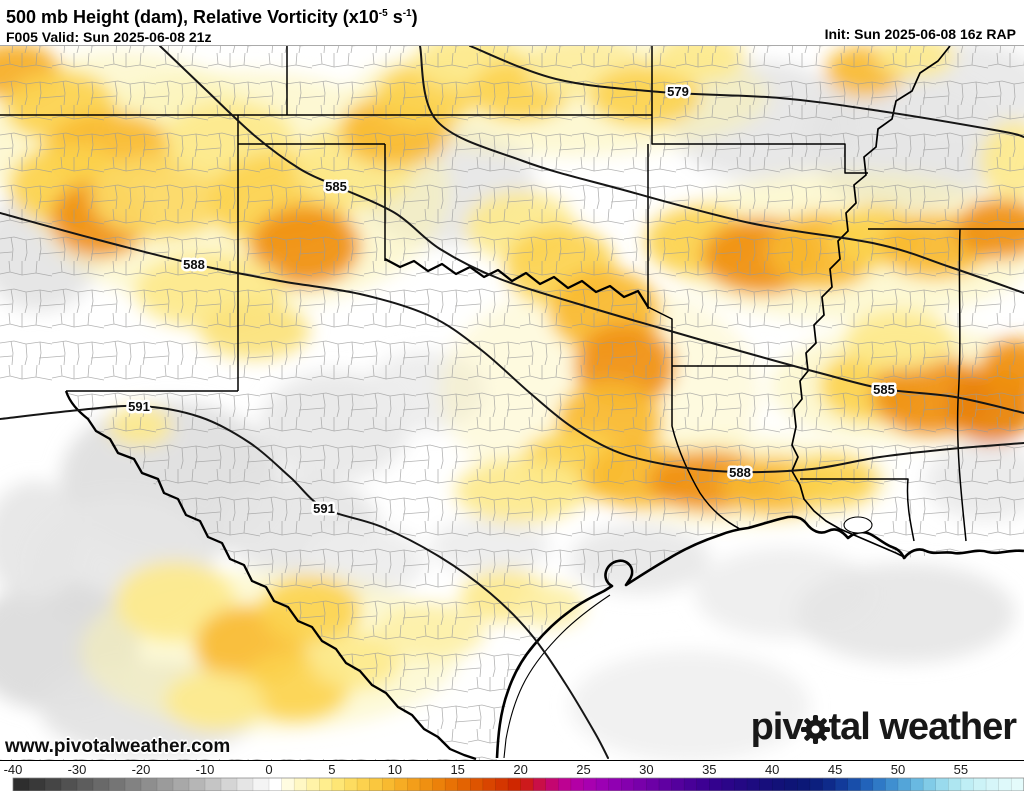 The width and height of the screenshot is (1024, 796). Describe the element at coordinates (205, 769) in the screenshot. I see `svg-text: -10` at that location.